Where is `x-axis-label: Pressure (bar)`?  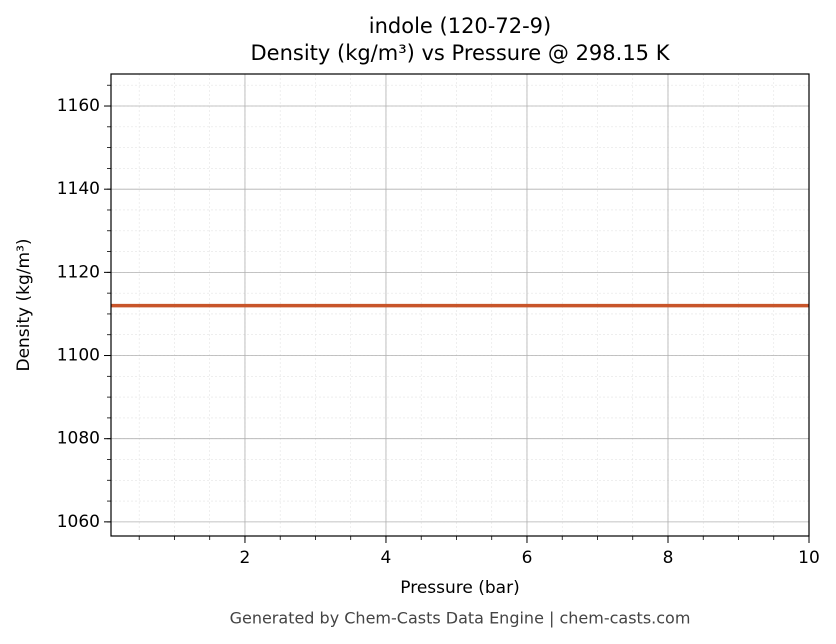
x-axis-label: Pressure (bar) is located at coordinates (459, 588).